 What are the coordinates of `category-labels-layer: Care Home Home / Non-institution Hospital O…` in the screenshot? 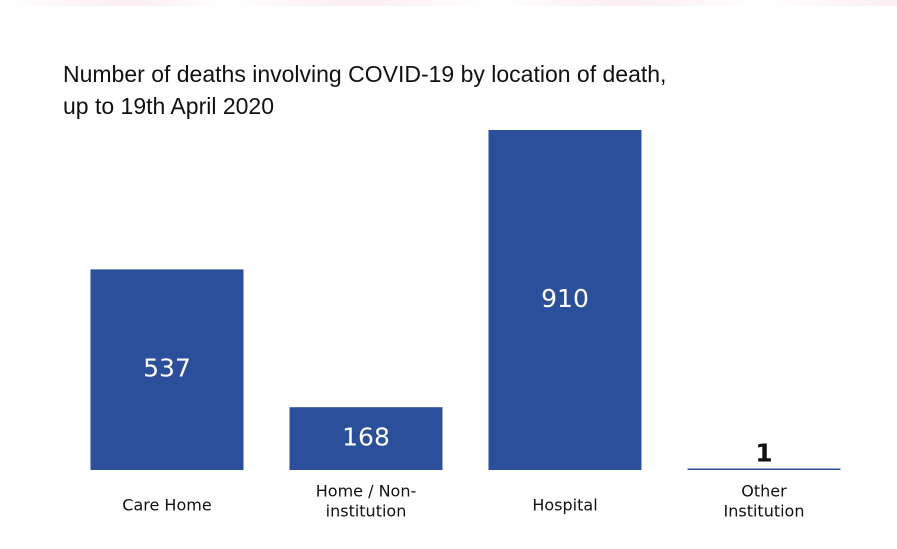 It's located at (463, 501).